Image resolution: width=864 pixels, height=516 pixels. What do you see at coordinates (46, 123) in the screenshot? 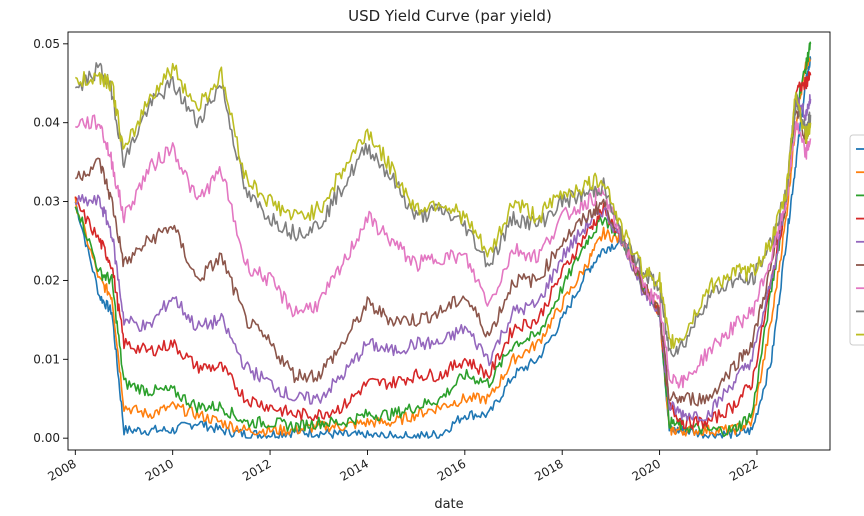
I see `y-tick-label: 0.04` at bounding box center [46, 123].